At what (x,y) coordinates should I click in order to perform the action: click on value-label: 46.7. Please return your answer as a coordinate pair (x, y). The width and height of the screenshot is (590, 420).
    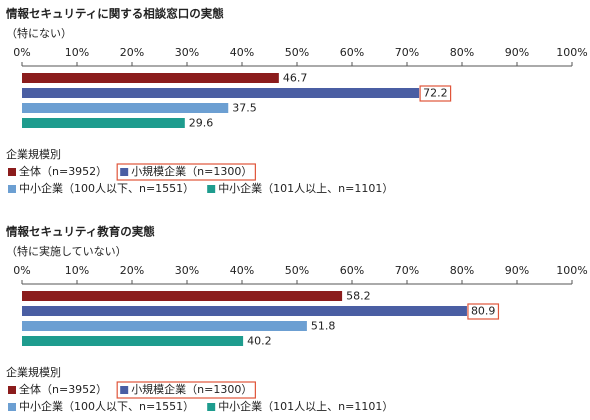
    Looking at the image, I should click on (295, 78).